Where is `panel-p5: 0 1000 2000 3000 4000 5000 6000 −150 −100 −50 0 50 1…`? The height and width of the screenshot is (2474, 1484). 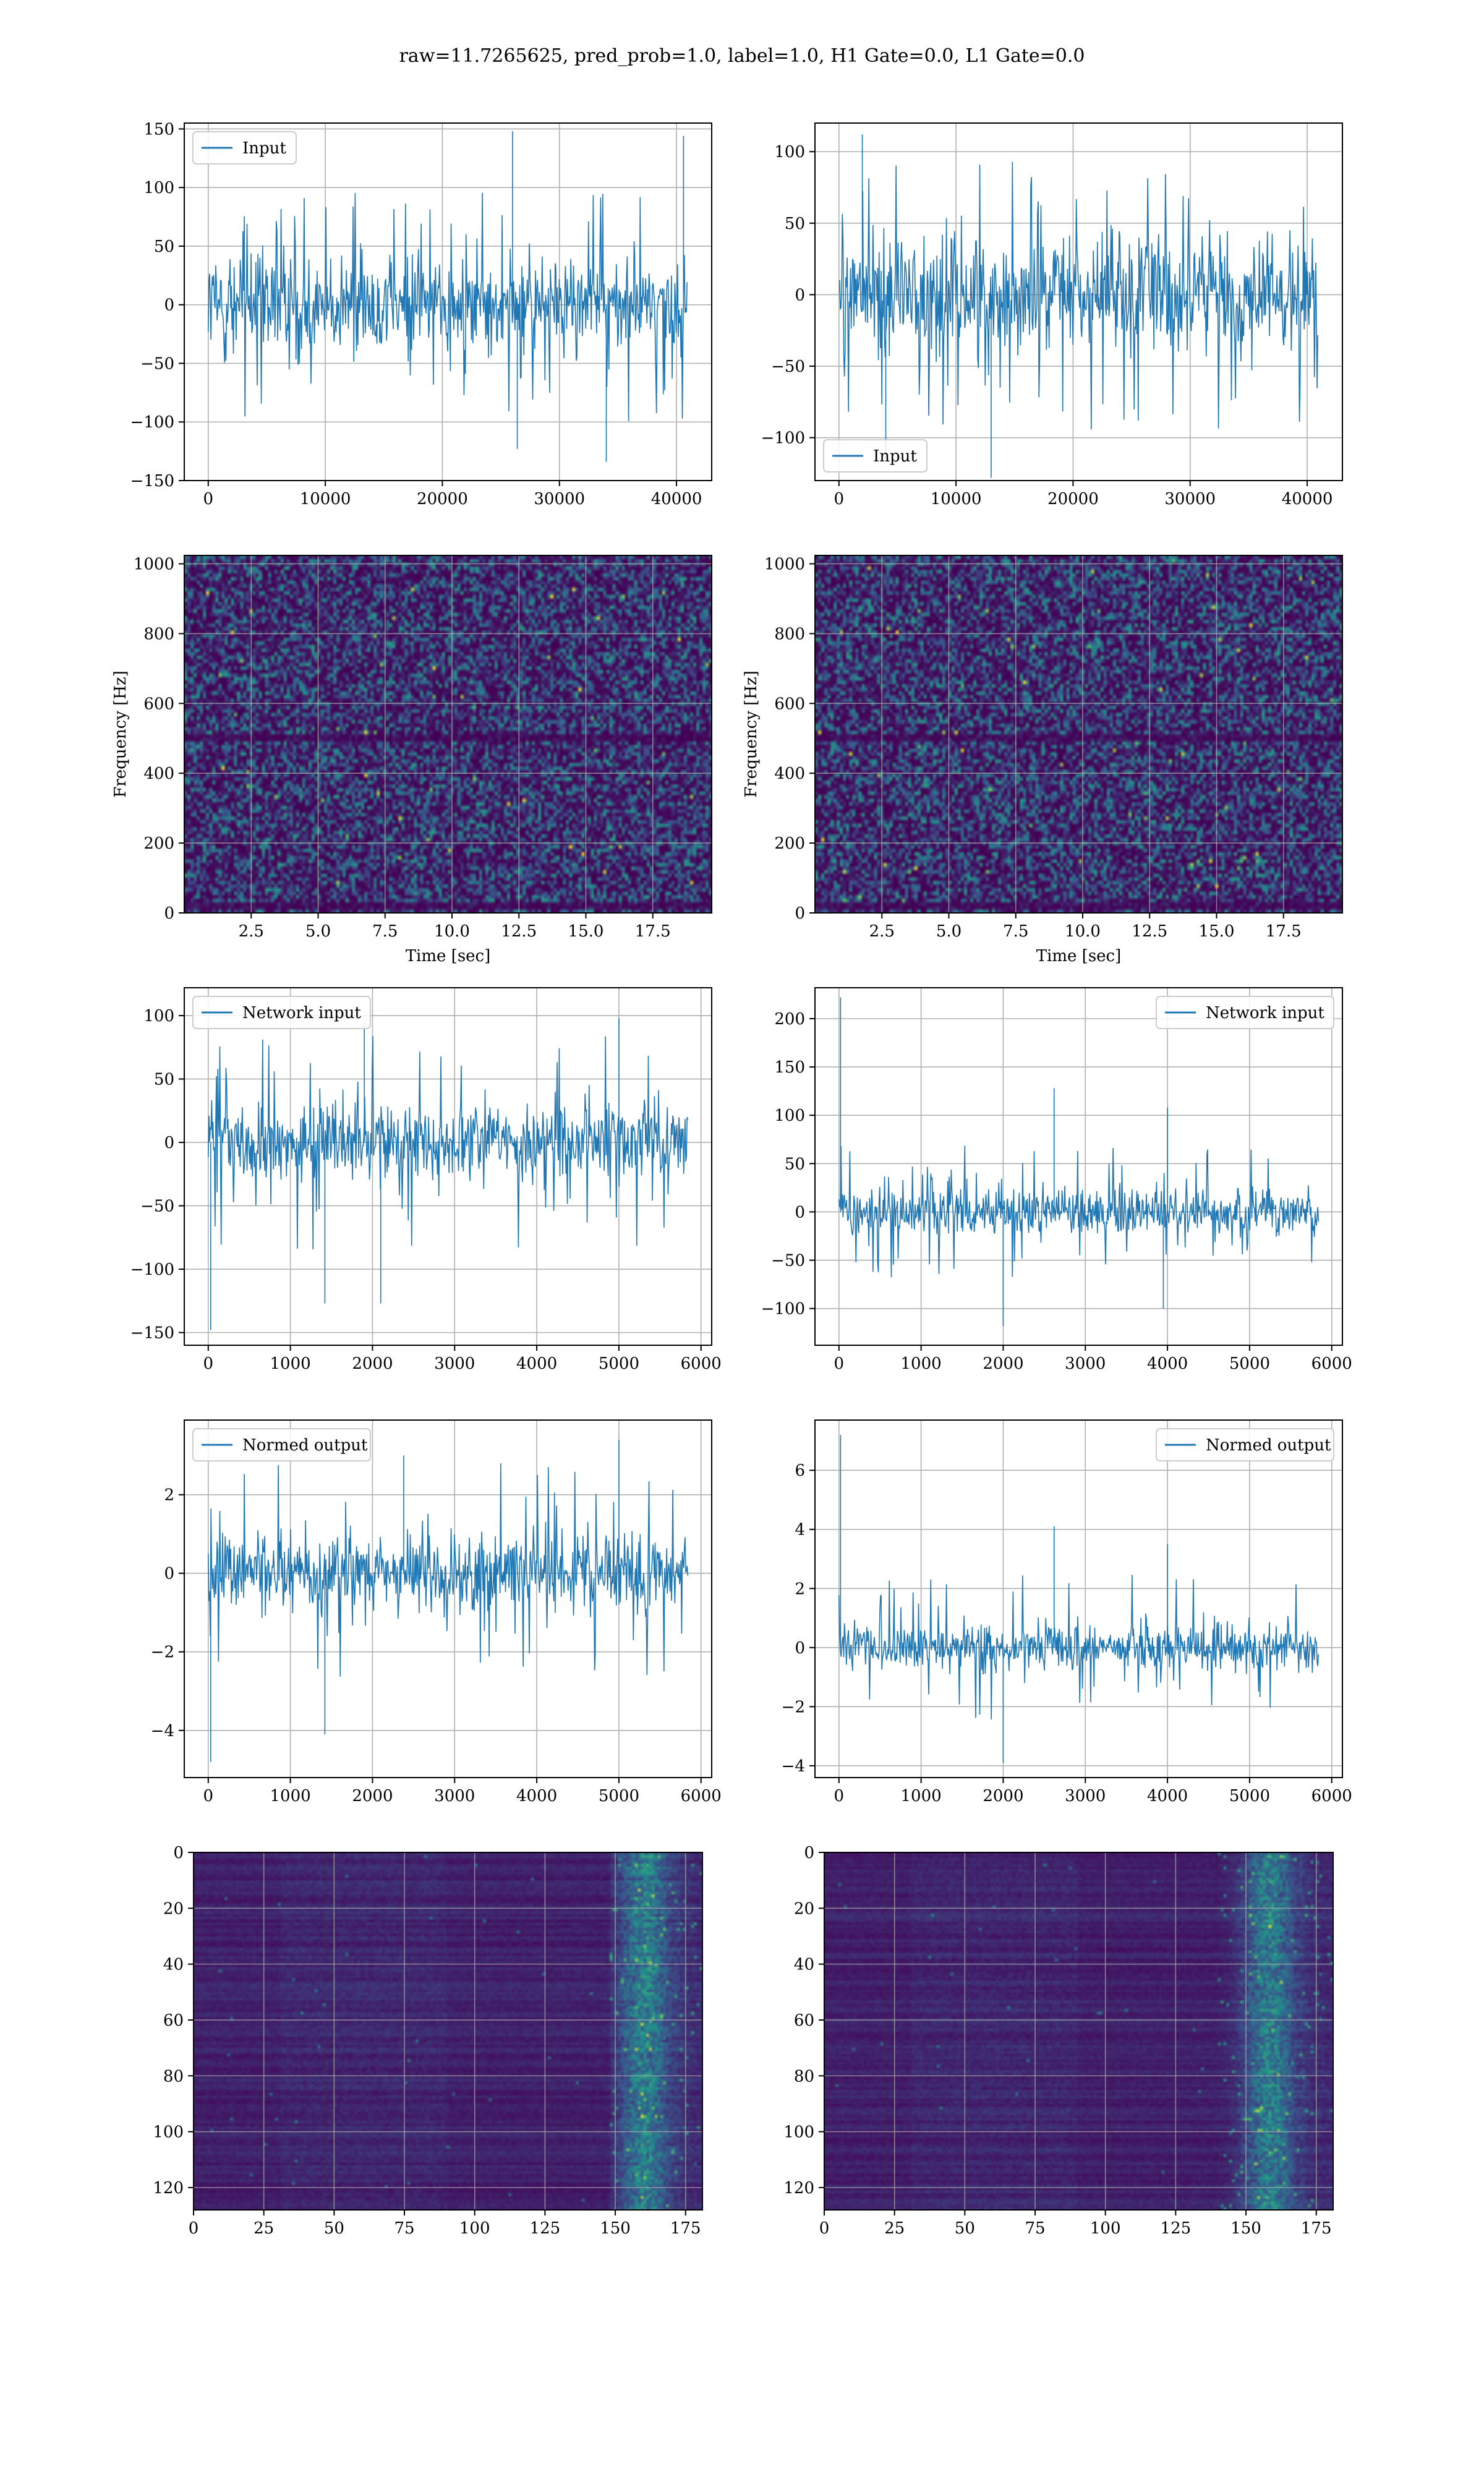 panel-p5: 0 1000 2000 3000 4000 5000 6000 −150 −100 −50 0 50 1… is located at coordinates (426, 1180).